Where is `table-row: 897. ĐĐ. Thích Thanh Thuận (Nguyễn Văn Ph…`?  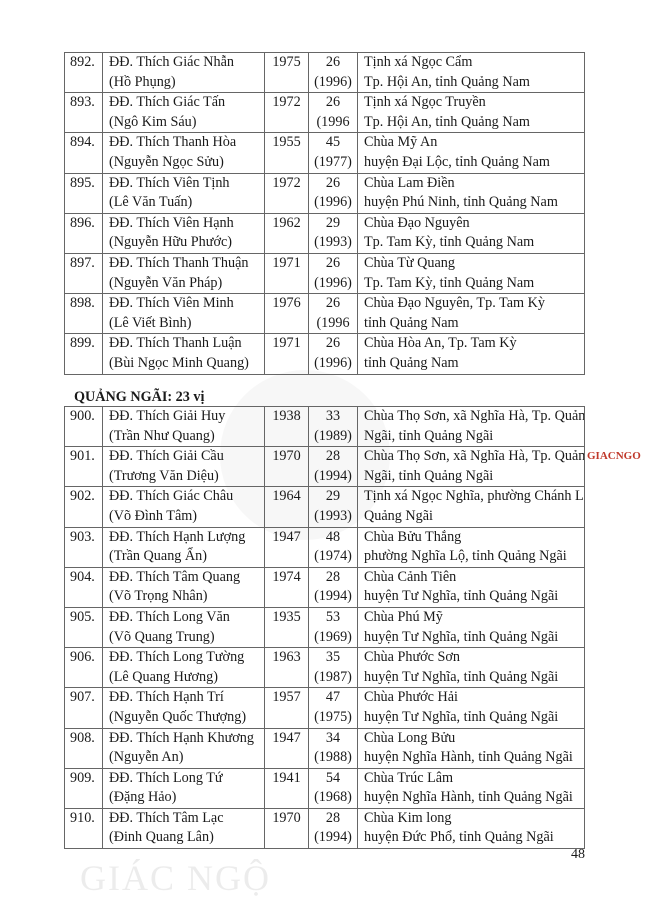 table-row: 897. ĐĐ. Thích Thanh Thuận (Nguyễn Văn Ph… is located at coordinates (324, 273).